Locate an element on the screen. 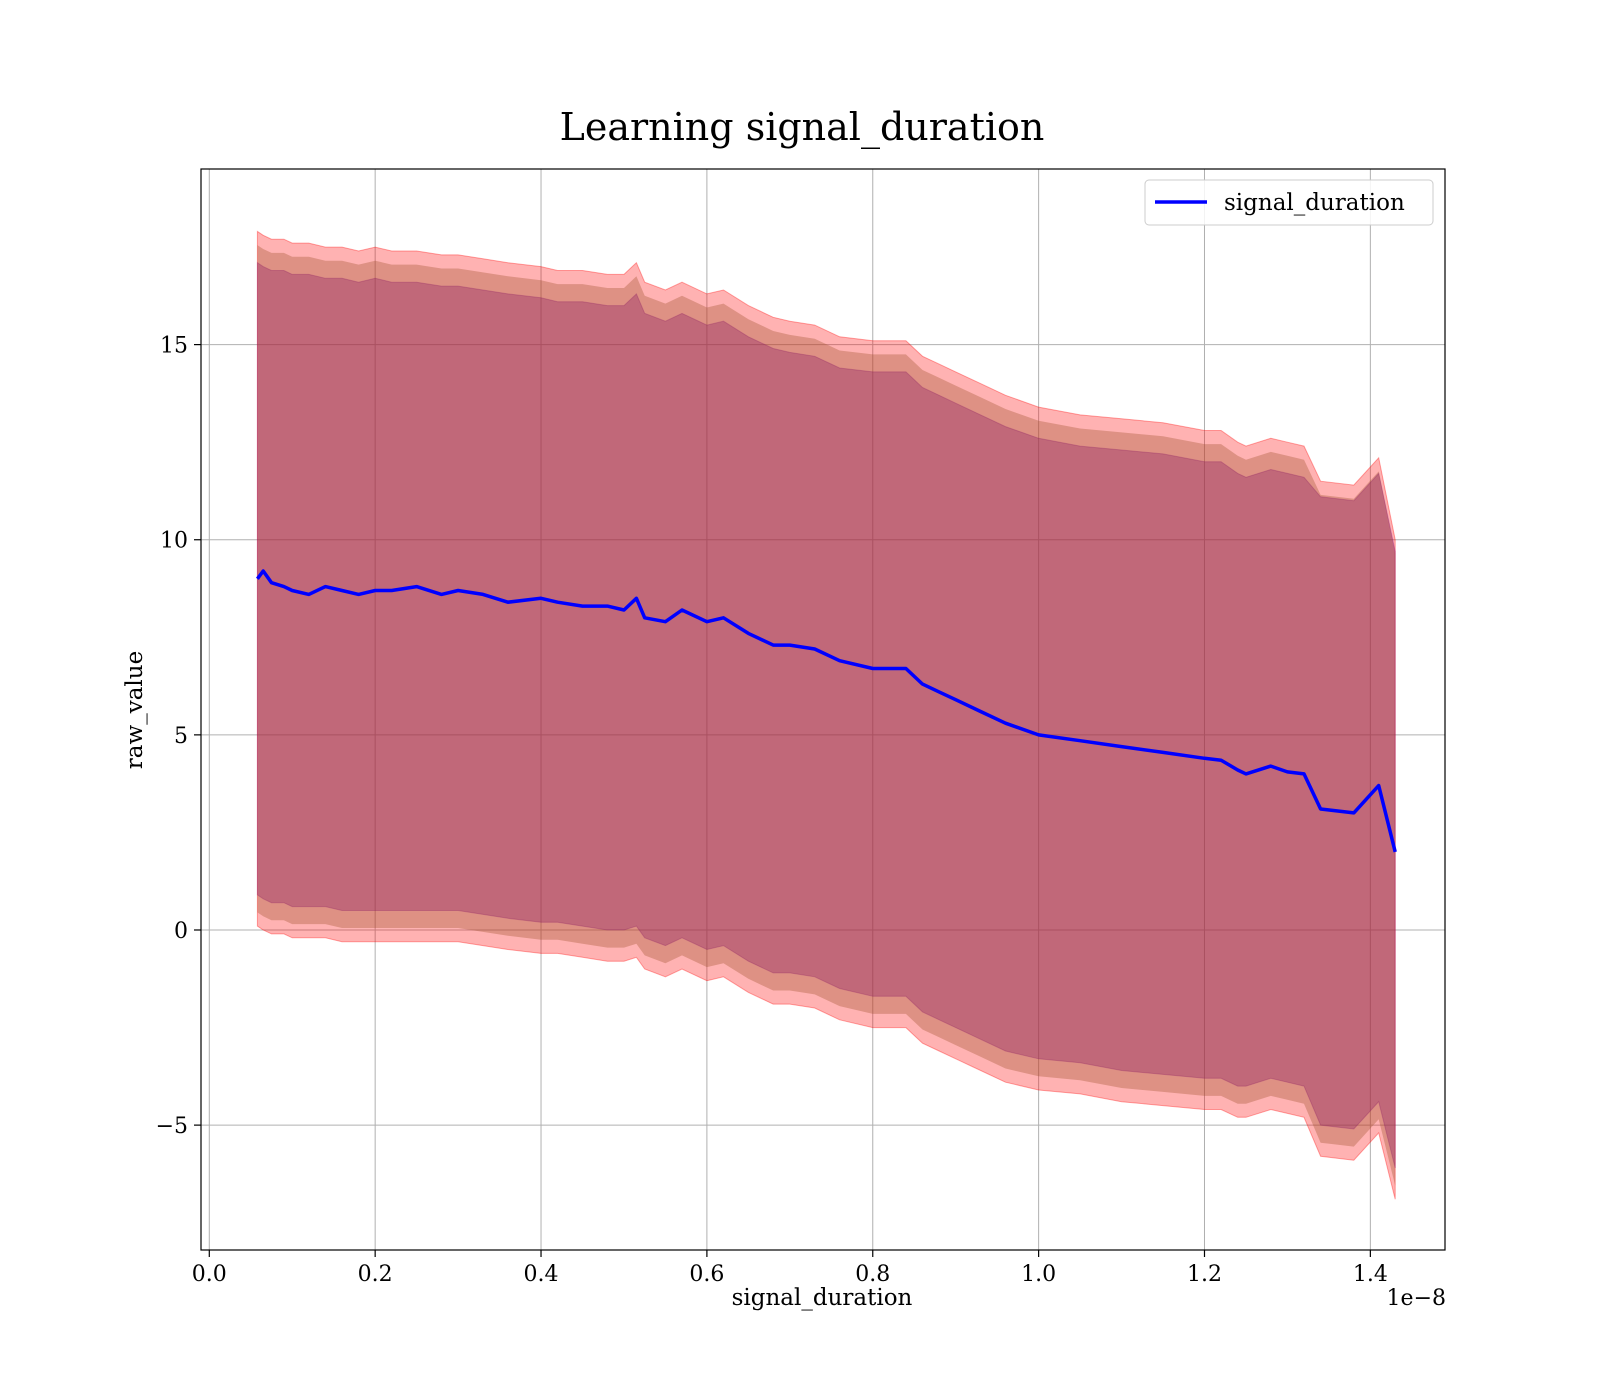 Image resolution: width=1600 pixels, height=1400 pixels. y-tick-label: 0 is located at coordinates (181, 931).